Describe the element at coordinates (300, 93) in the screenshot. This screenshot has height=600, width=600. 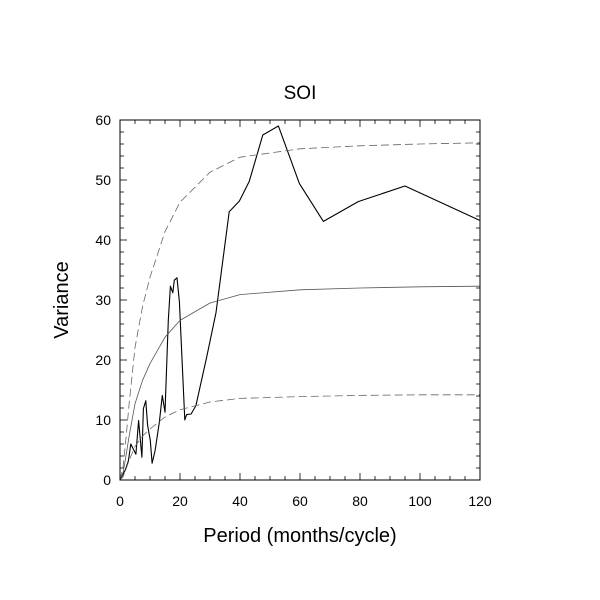
I see `chart-title: SOI` at that location.